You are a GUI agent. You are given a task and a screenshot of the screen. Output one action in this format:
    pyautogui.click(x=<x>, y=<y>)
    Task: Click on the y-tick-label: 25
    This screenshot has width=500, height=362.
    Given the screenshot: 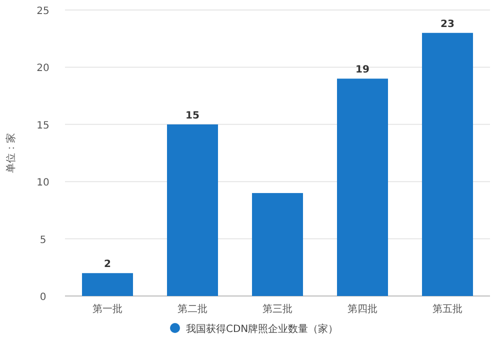 What is the action you would take?
    pyautogui.click(x=43, y=11)
    